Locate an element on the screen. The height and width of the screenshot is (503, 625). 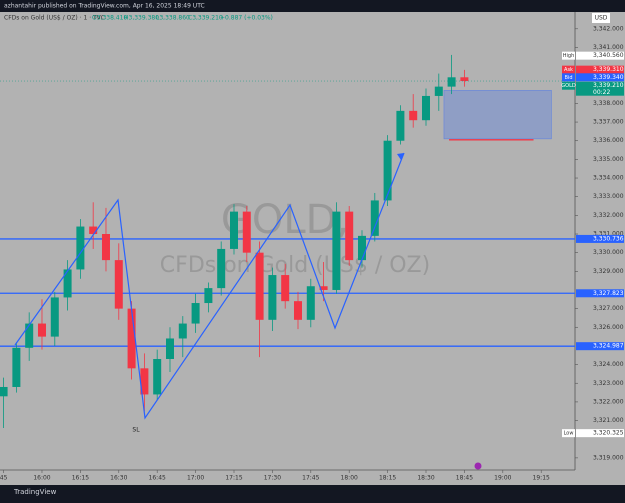
x-tick-label: 18:45 is located at coordinates (464, 478).